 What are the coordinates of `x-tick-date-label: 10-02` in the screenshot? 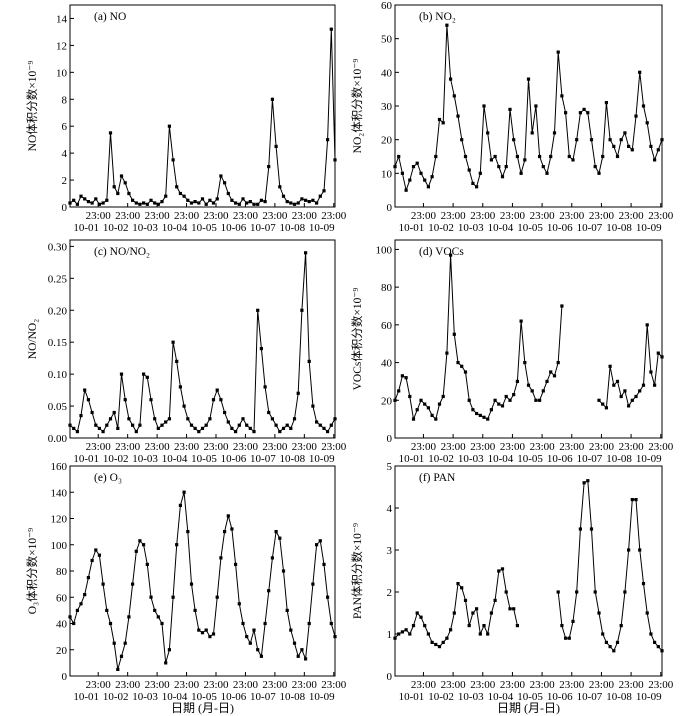 It's located at (116, 697).